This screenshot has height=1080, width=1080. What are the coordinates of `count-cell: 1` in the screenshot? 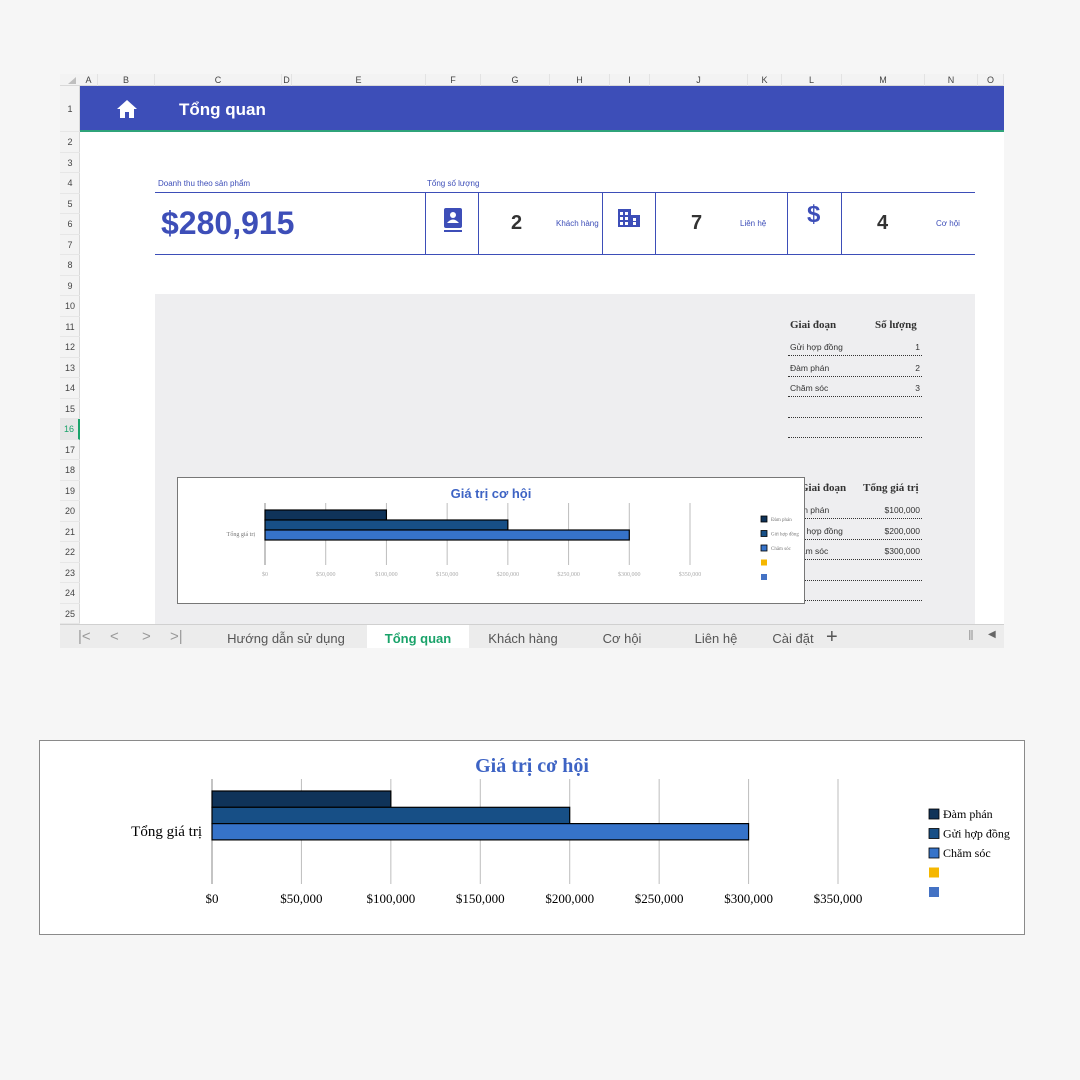 It's located at (917, 347).